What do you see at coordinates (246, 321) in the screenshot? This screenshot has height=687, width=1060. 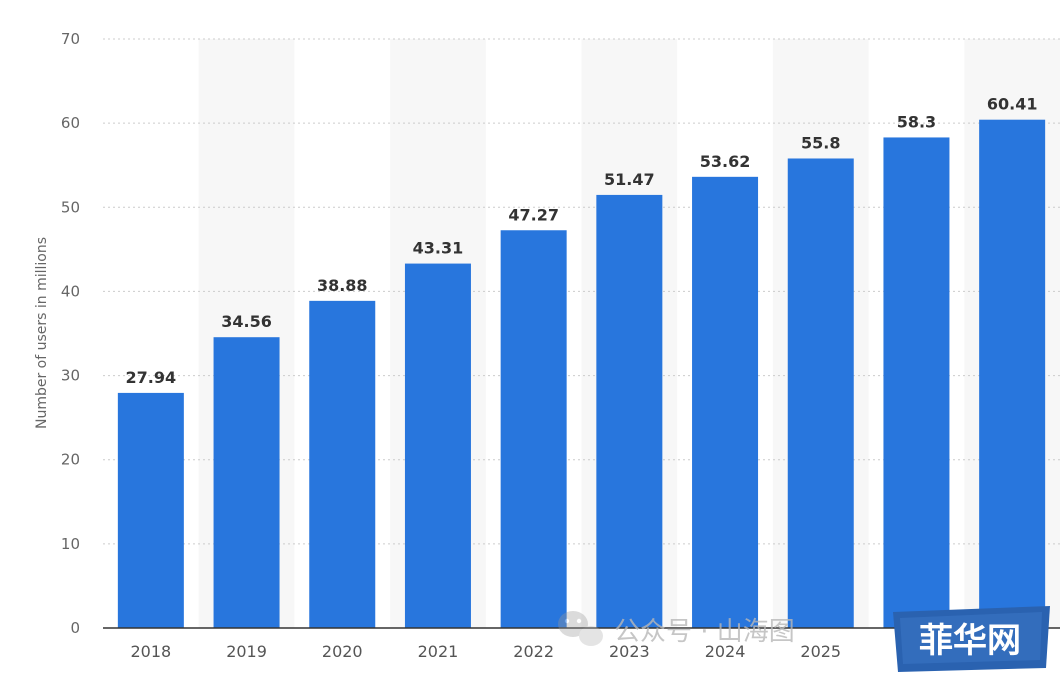 I see `data-label: 34.56` at bounding box center [246, 321].